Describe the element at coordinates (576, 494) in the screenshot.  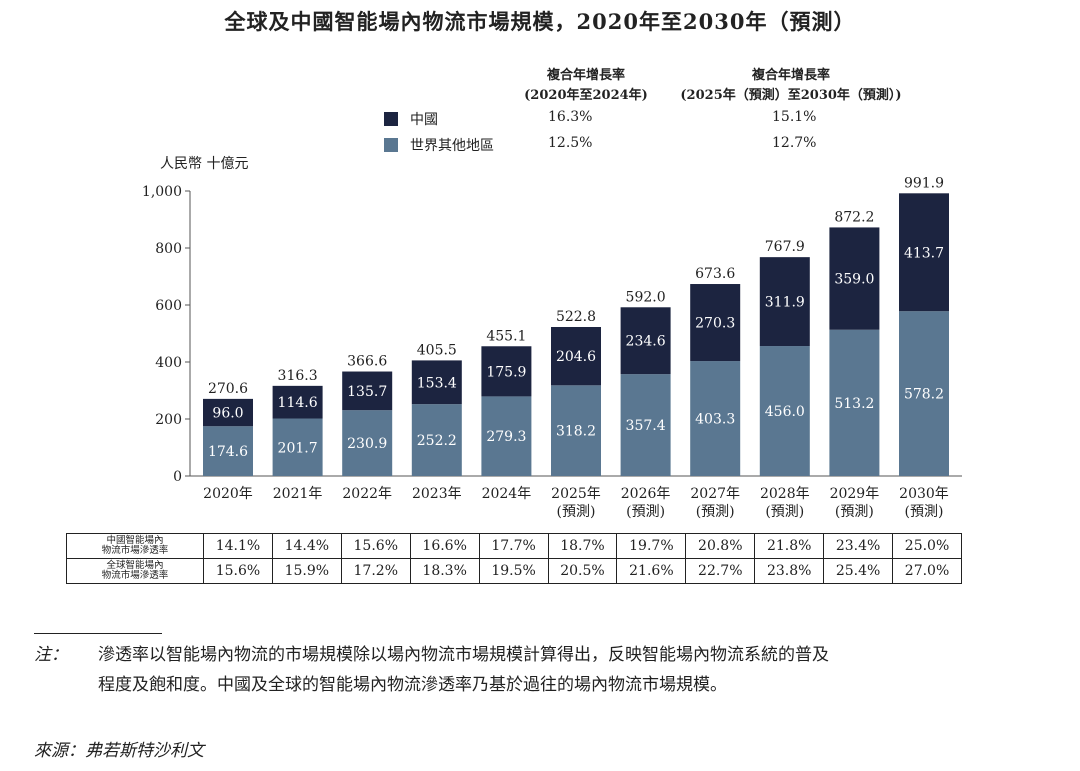
I see `x-tick-label: 2025年` at that location.